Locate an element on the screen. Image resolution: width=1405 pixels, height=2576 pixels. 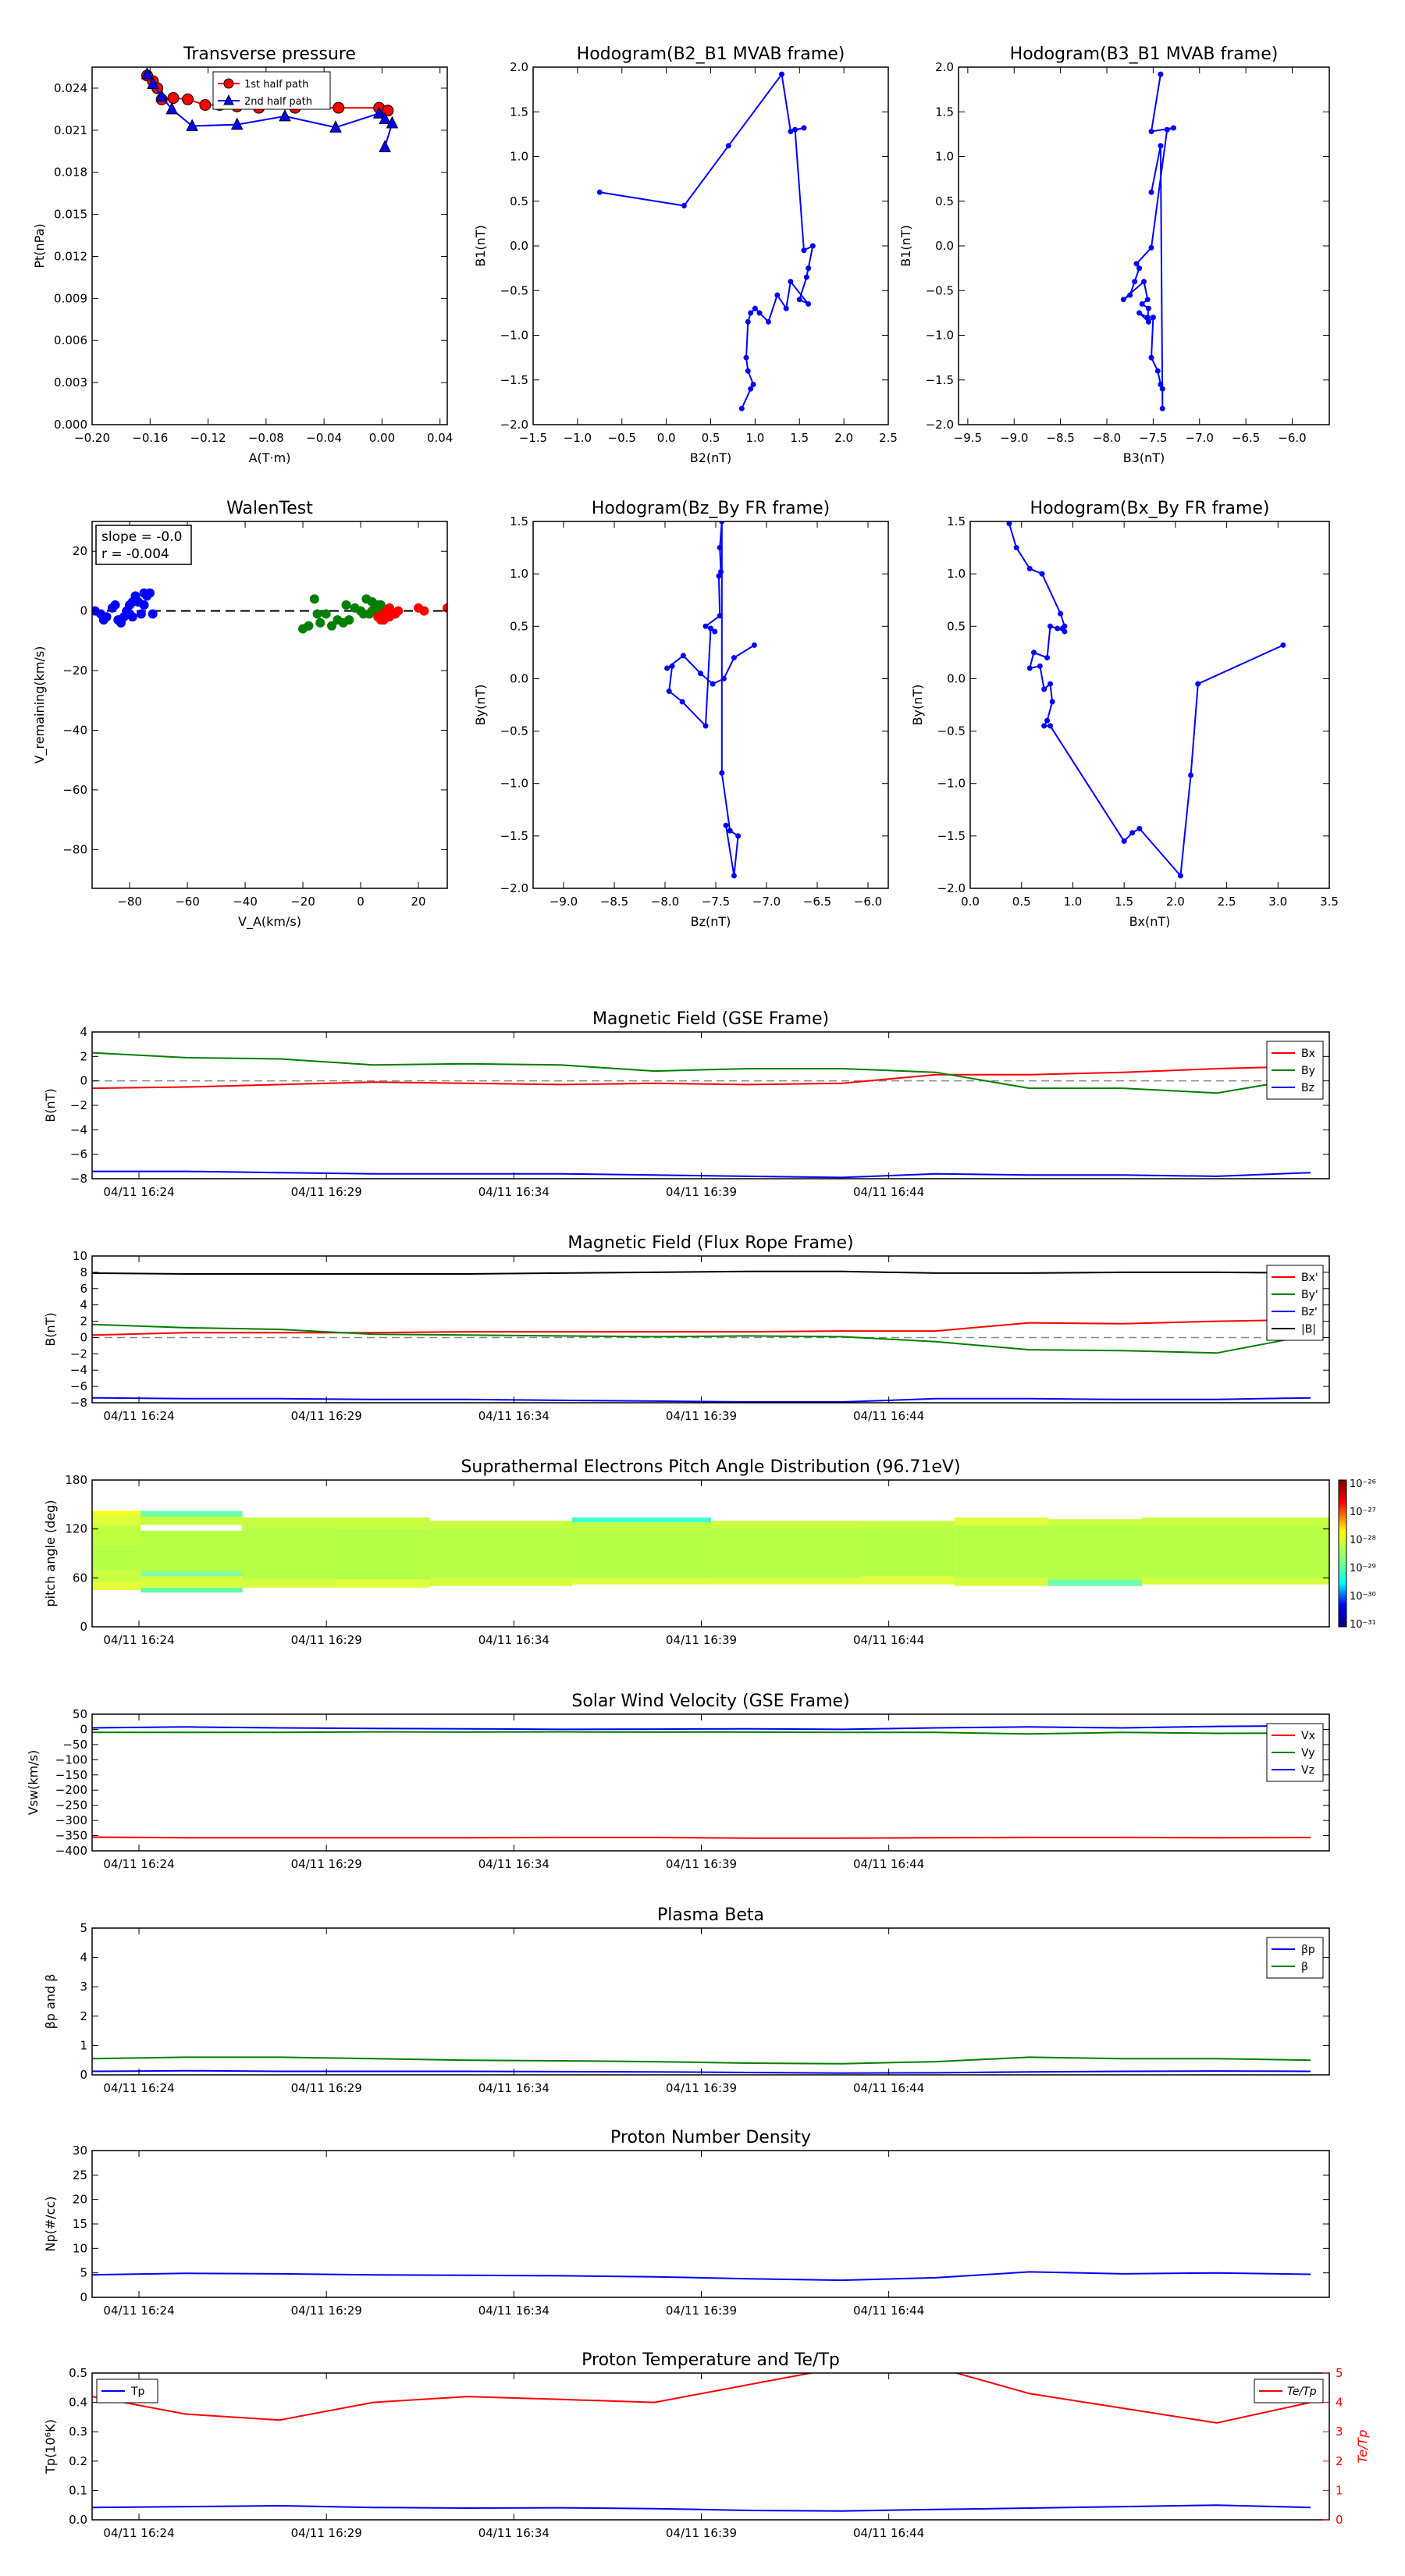
x-tick-label: −7.0 is located at coordinates (1200, 438).